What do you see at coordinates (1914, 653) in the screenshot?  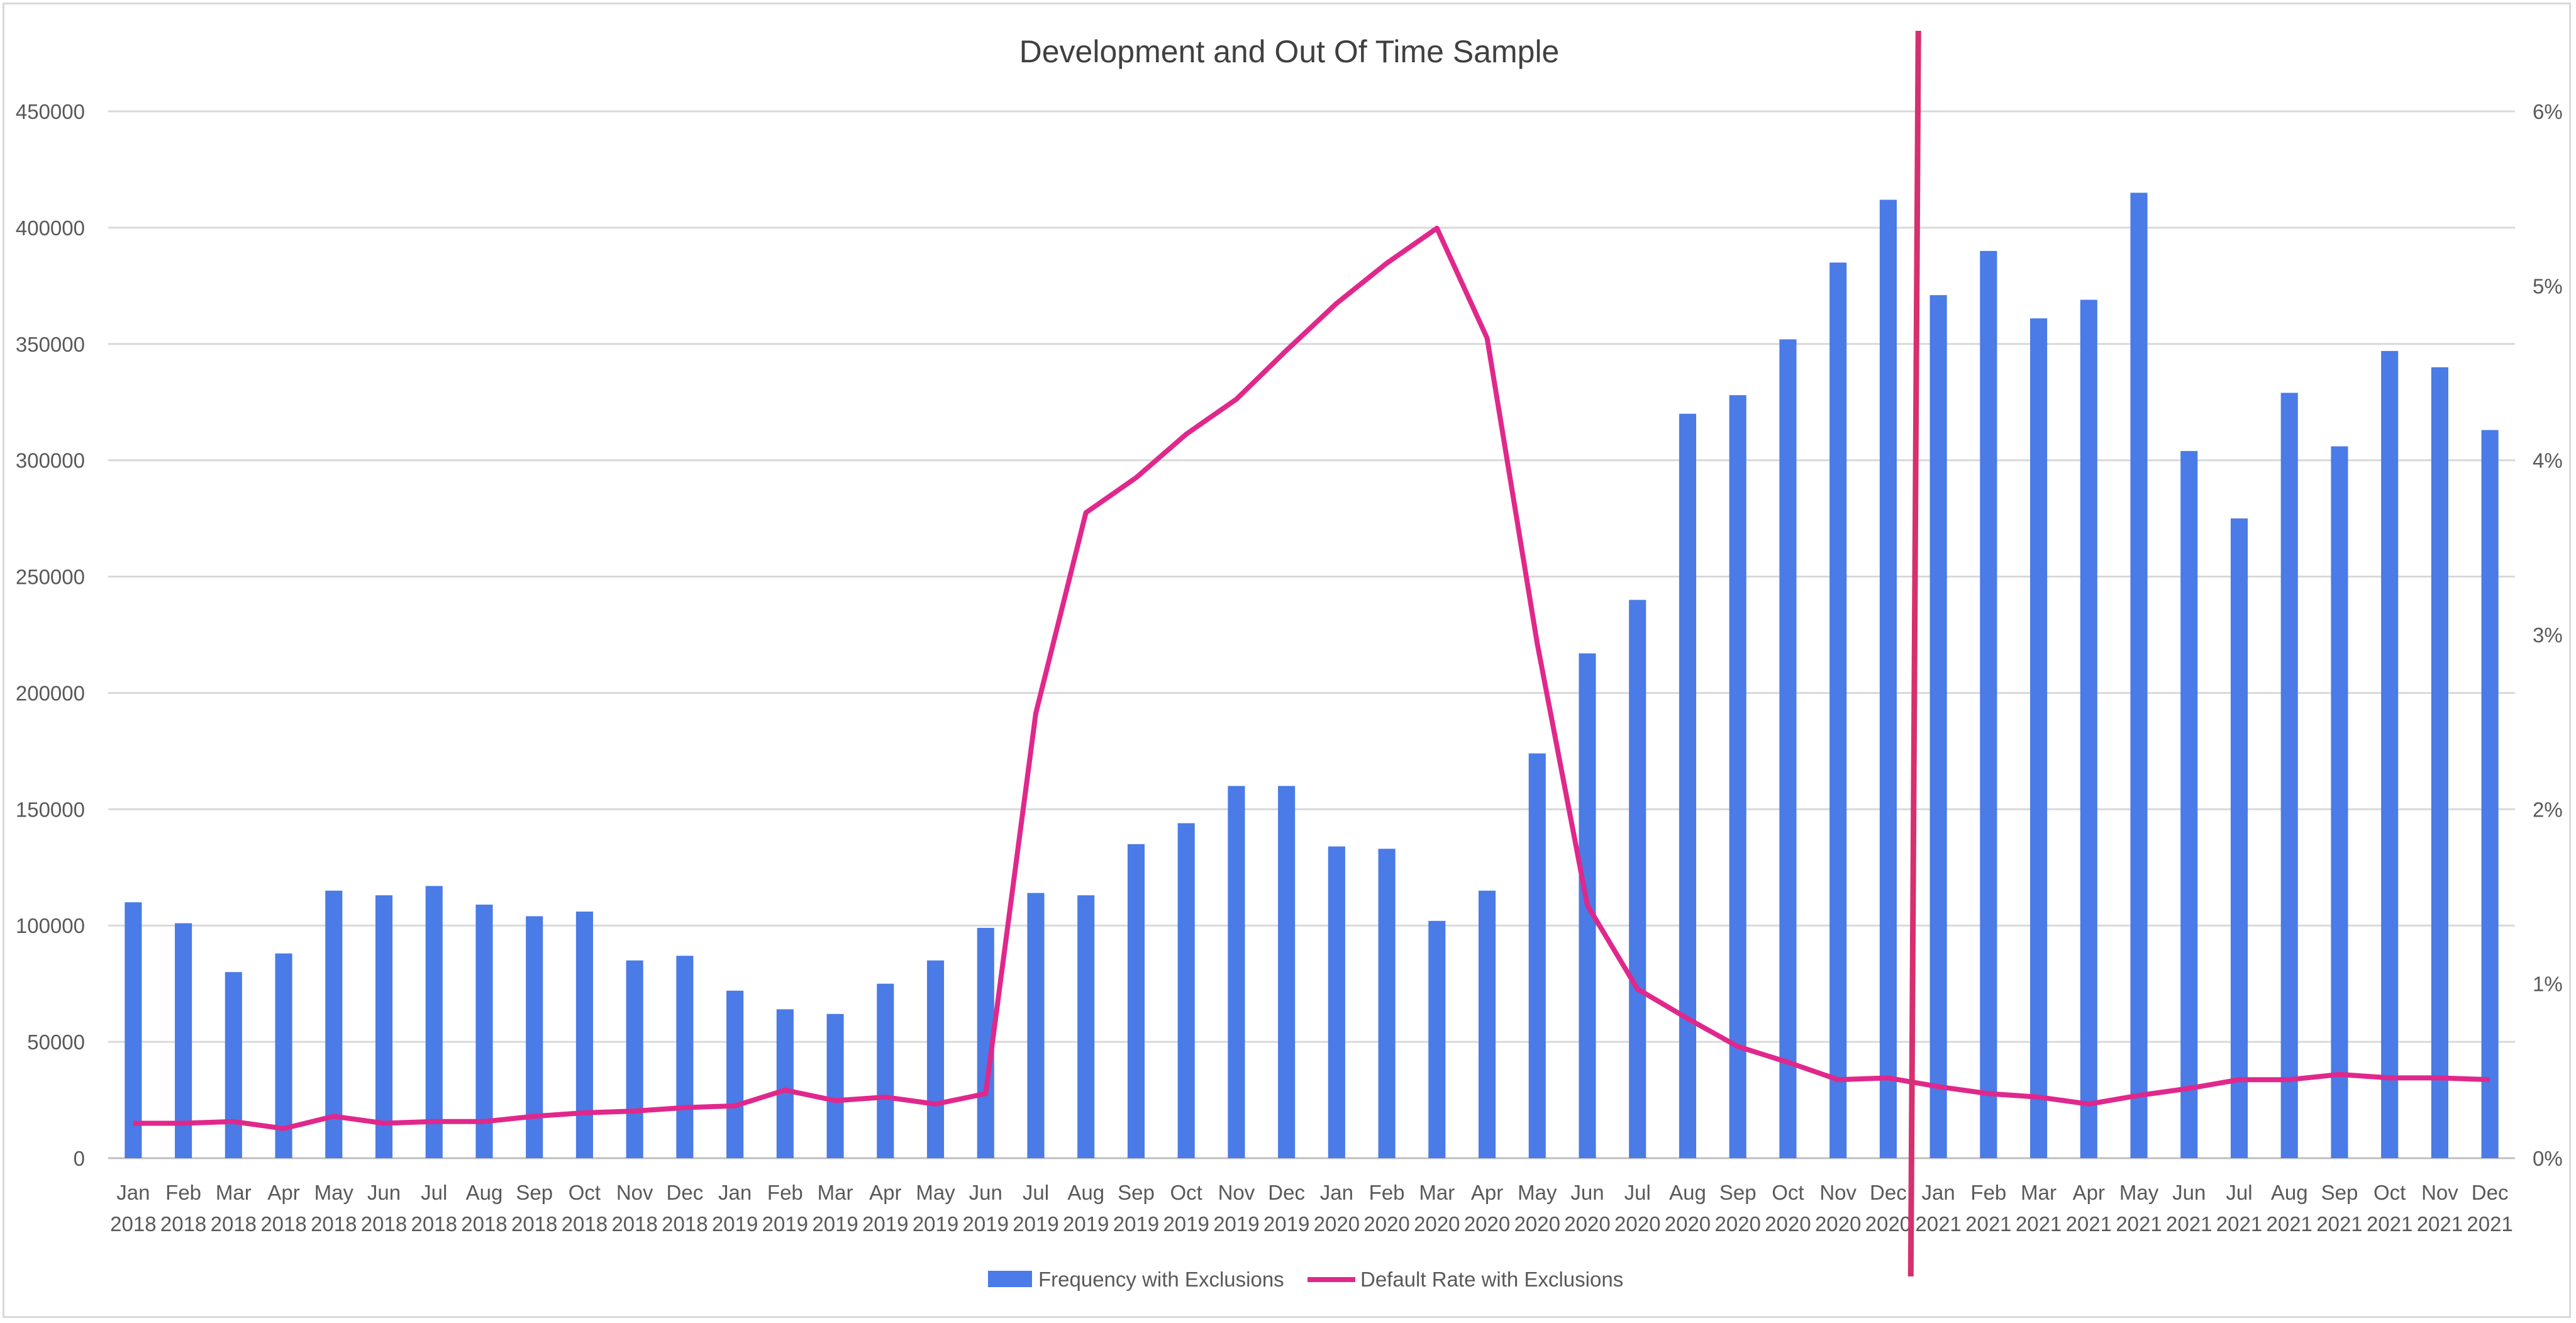 I see `annotation-layer` at bounding box center [1914, 653].